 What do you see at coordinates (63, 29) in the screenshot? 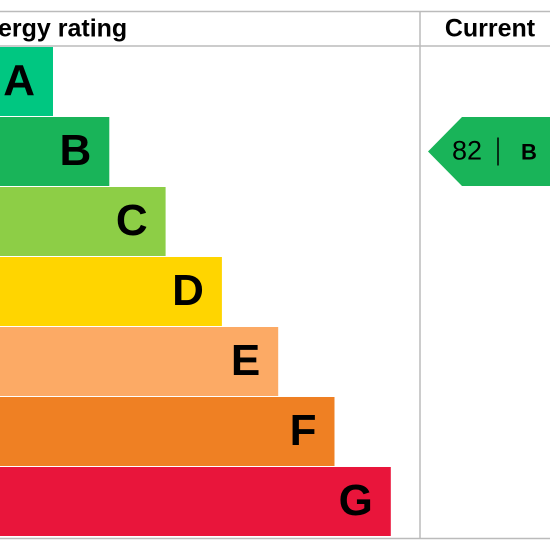
I see `header-title: ergy rating` at bounding box center [63, 29].